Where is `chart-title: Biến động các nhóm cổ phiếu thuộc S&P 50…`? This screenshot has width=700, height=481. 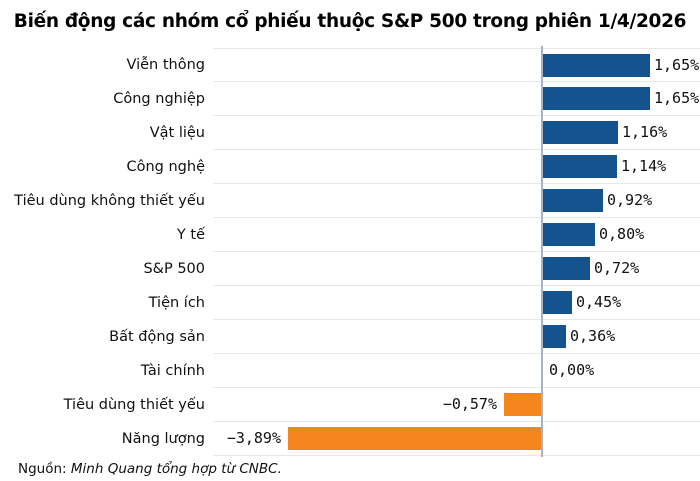
chart-title: Biến động các nhóm cổ phiếu thuộc S&P 50… is located at coordinates (350, 21).